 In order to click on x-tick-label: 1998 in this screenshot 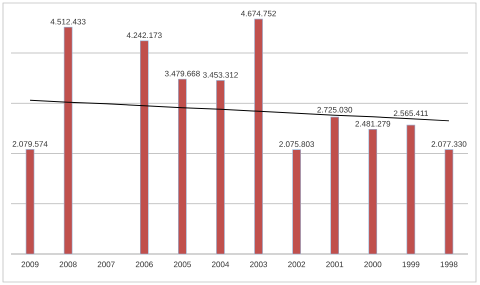, I will do `click(449, 265)`.